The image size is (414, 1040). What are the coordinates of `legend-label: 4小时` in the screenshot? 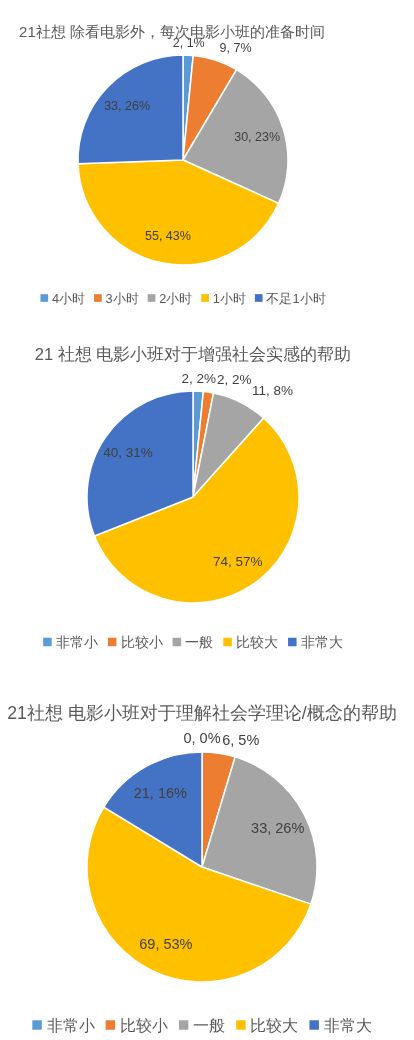 It's located at (68, 298).